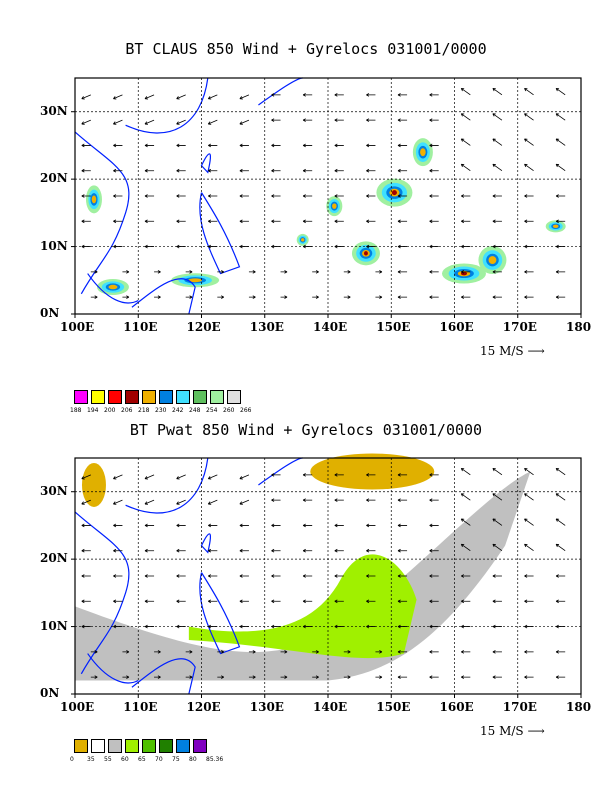 The image size is (612, 792). Describe the element at coordinates (188, 196) in the screenshot. I see `coastlines` at that location.